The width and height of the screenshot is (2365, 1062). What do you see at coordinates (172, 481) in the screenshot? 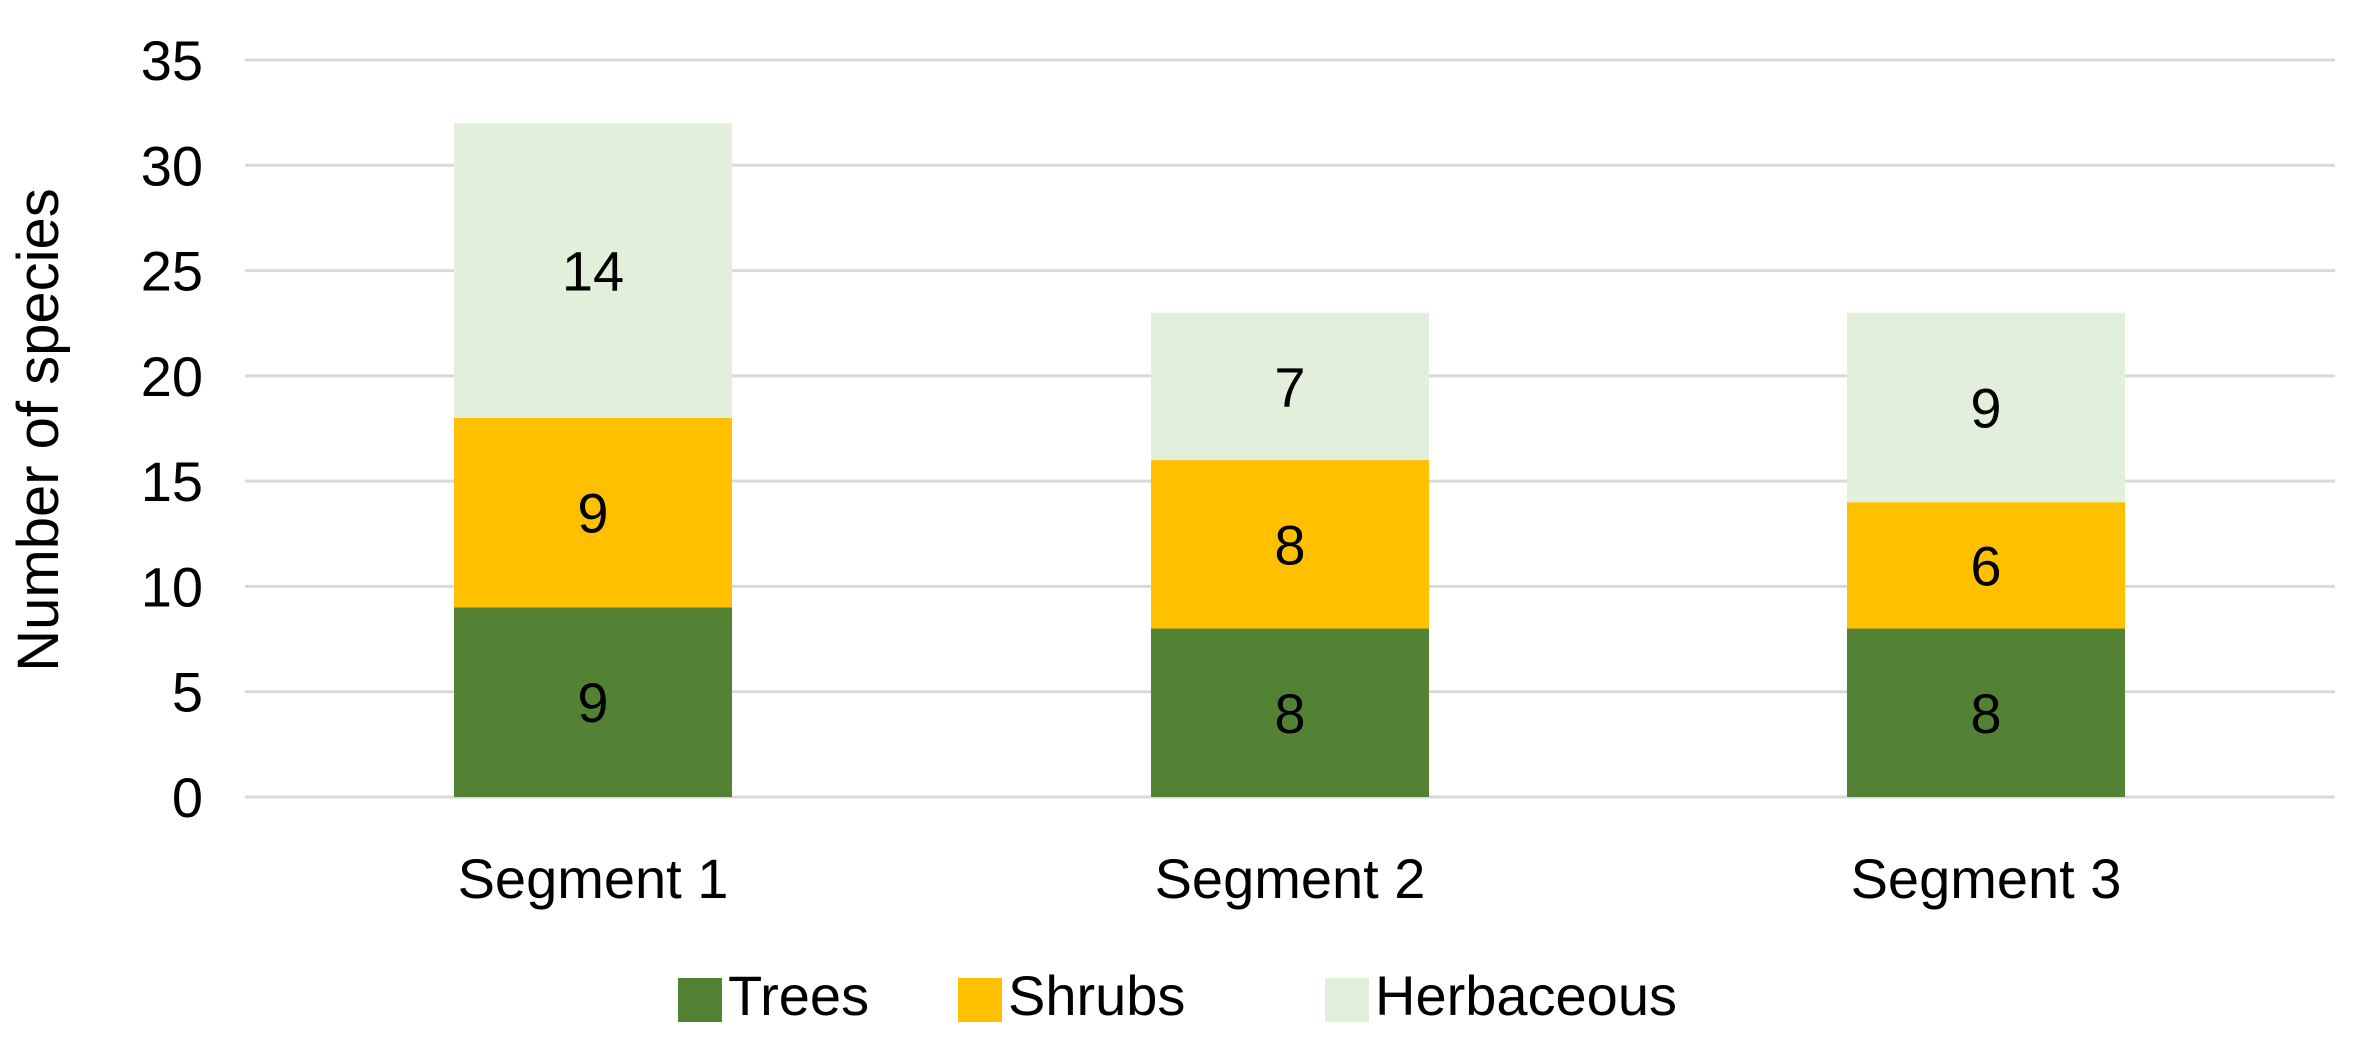
I see `y-tick-label: 15` at bounding box center [172, 481].